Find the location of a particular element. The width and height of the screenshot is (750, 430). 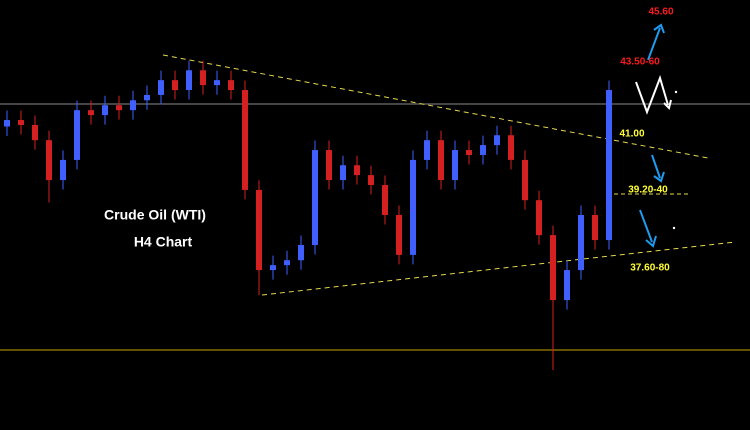

trend-line is located at coordinates (498, 268).